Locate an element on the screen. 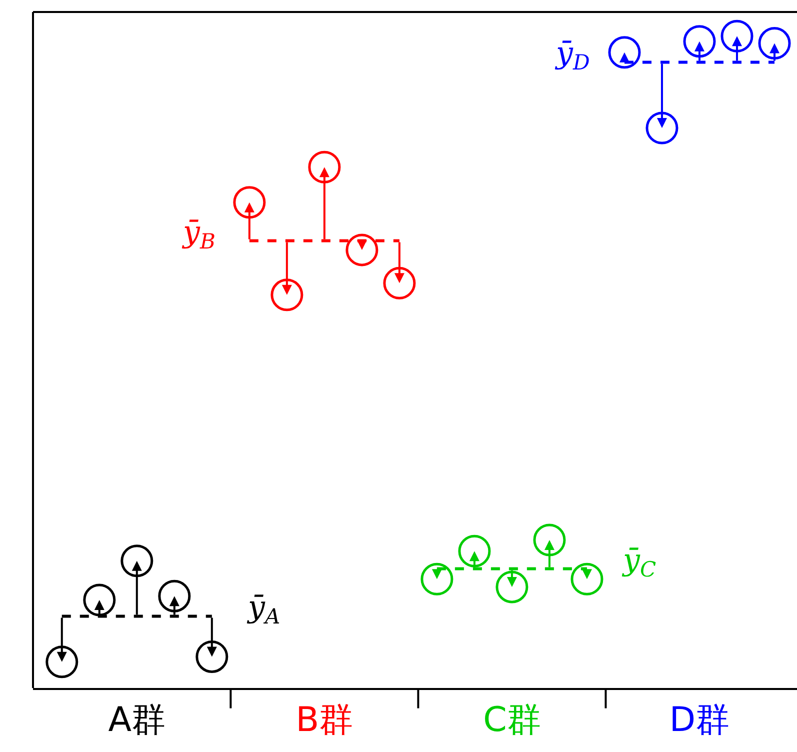 The height and width of the screenshot is (752, 797). x-tick-label: D群 is located at coordinates (699, 720).